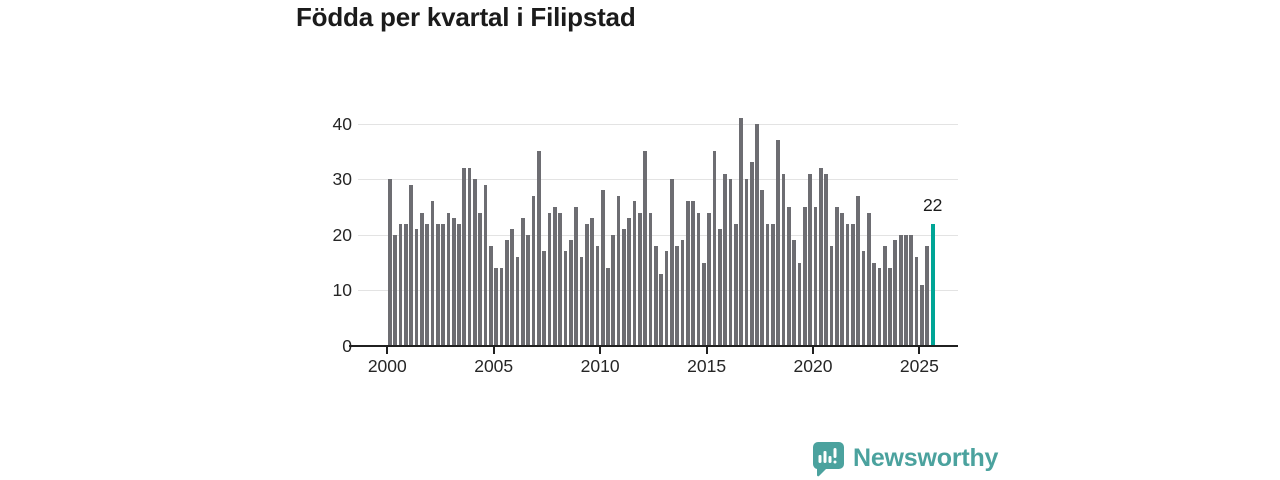 The image size is (1280, 480). Describe the element at coordinates (494, 366) in the screenshot. I see `x-tick-label: 2005` at that location.